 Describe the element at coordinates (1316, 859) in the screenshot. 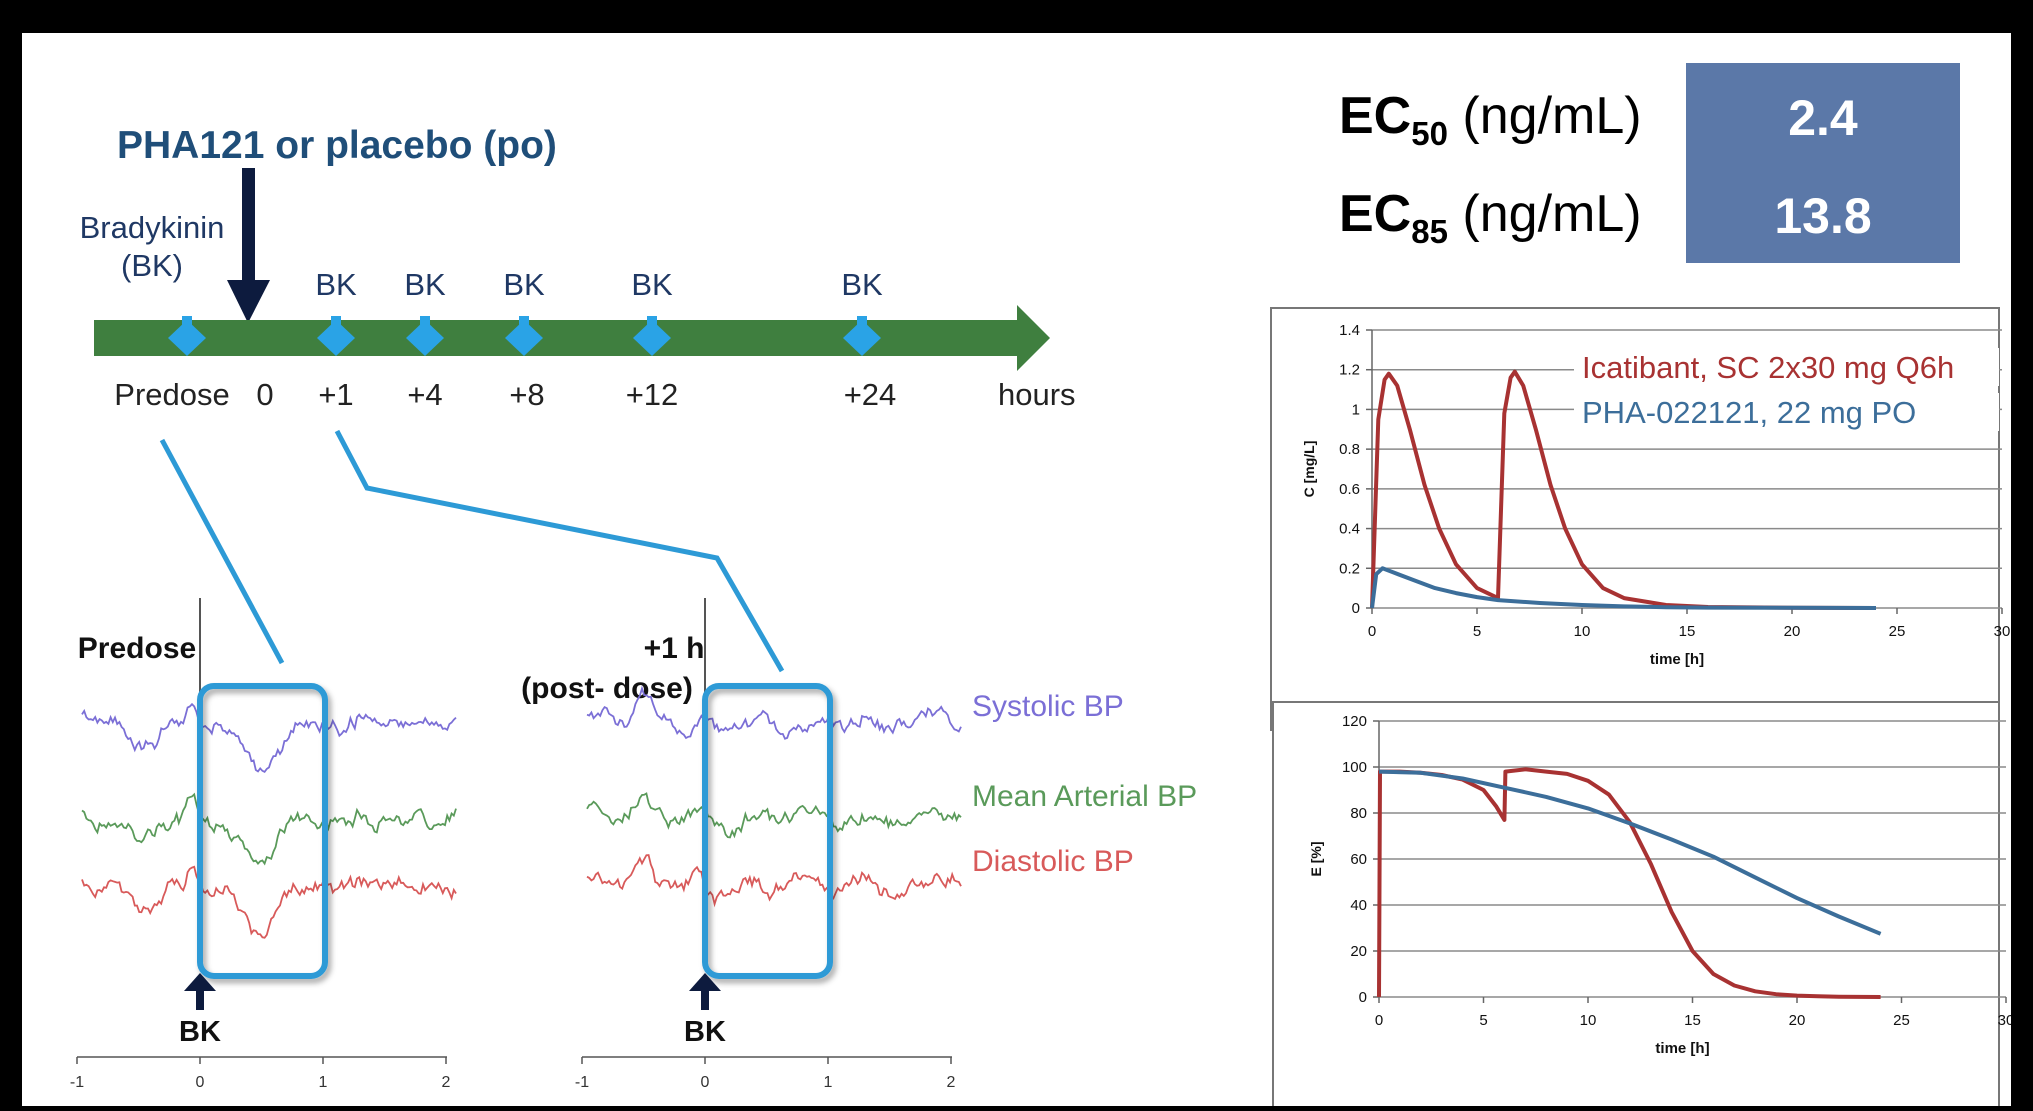

I see `y-axis-label: E [%]` at that location.